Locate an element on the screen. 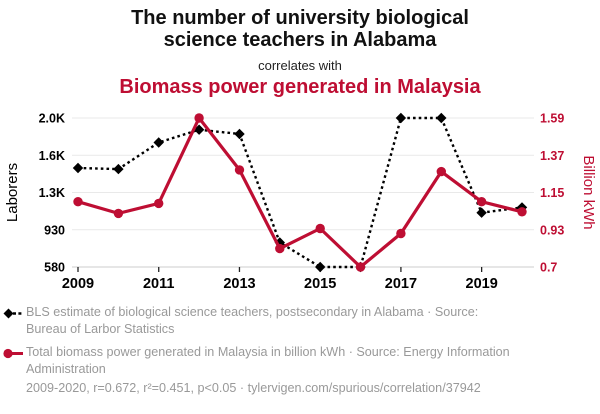 The width and height of the screenshot is (600, 414). svg-text: 2.0K is located at coordinates (52, 119).